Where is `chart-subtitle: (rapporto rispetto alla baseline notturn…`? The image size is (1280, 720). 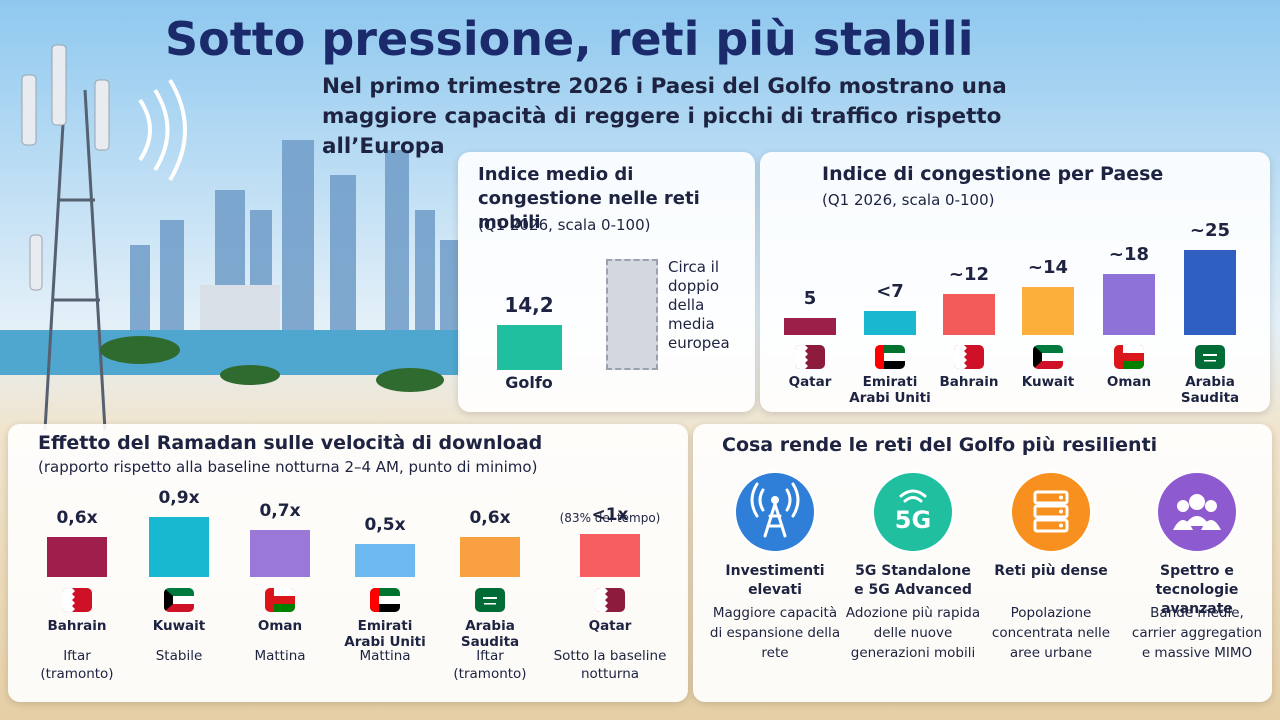 chart-subtitle: (rapporto rispetto alla baseline notturn… is located at coordinates (288, 467).